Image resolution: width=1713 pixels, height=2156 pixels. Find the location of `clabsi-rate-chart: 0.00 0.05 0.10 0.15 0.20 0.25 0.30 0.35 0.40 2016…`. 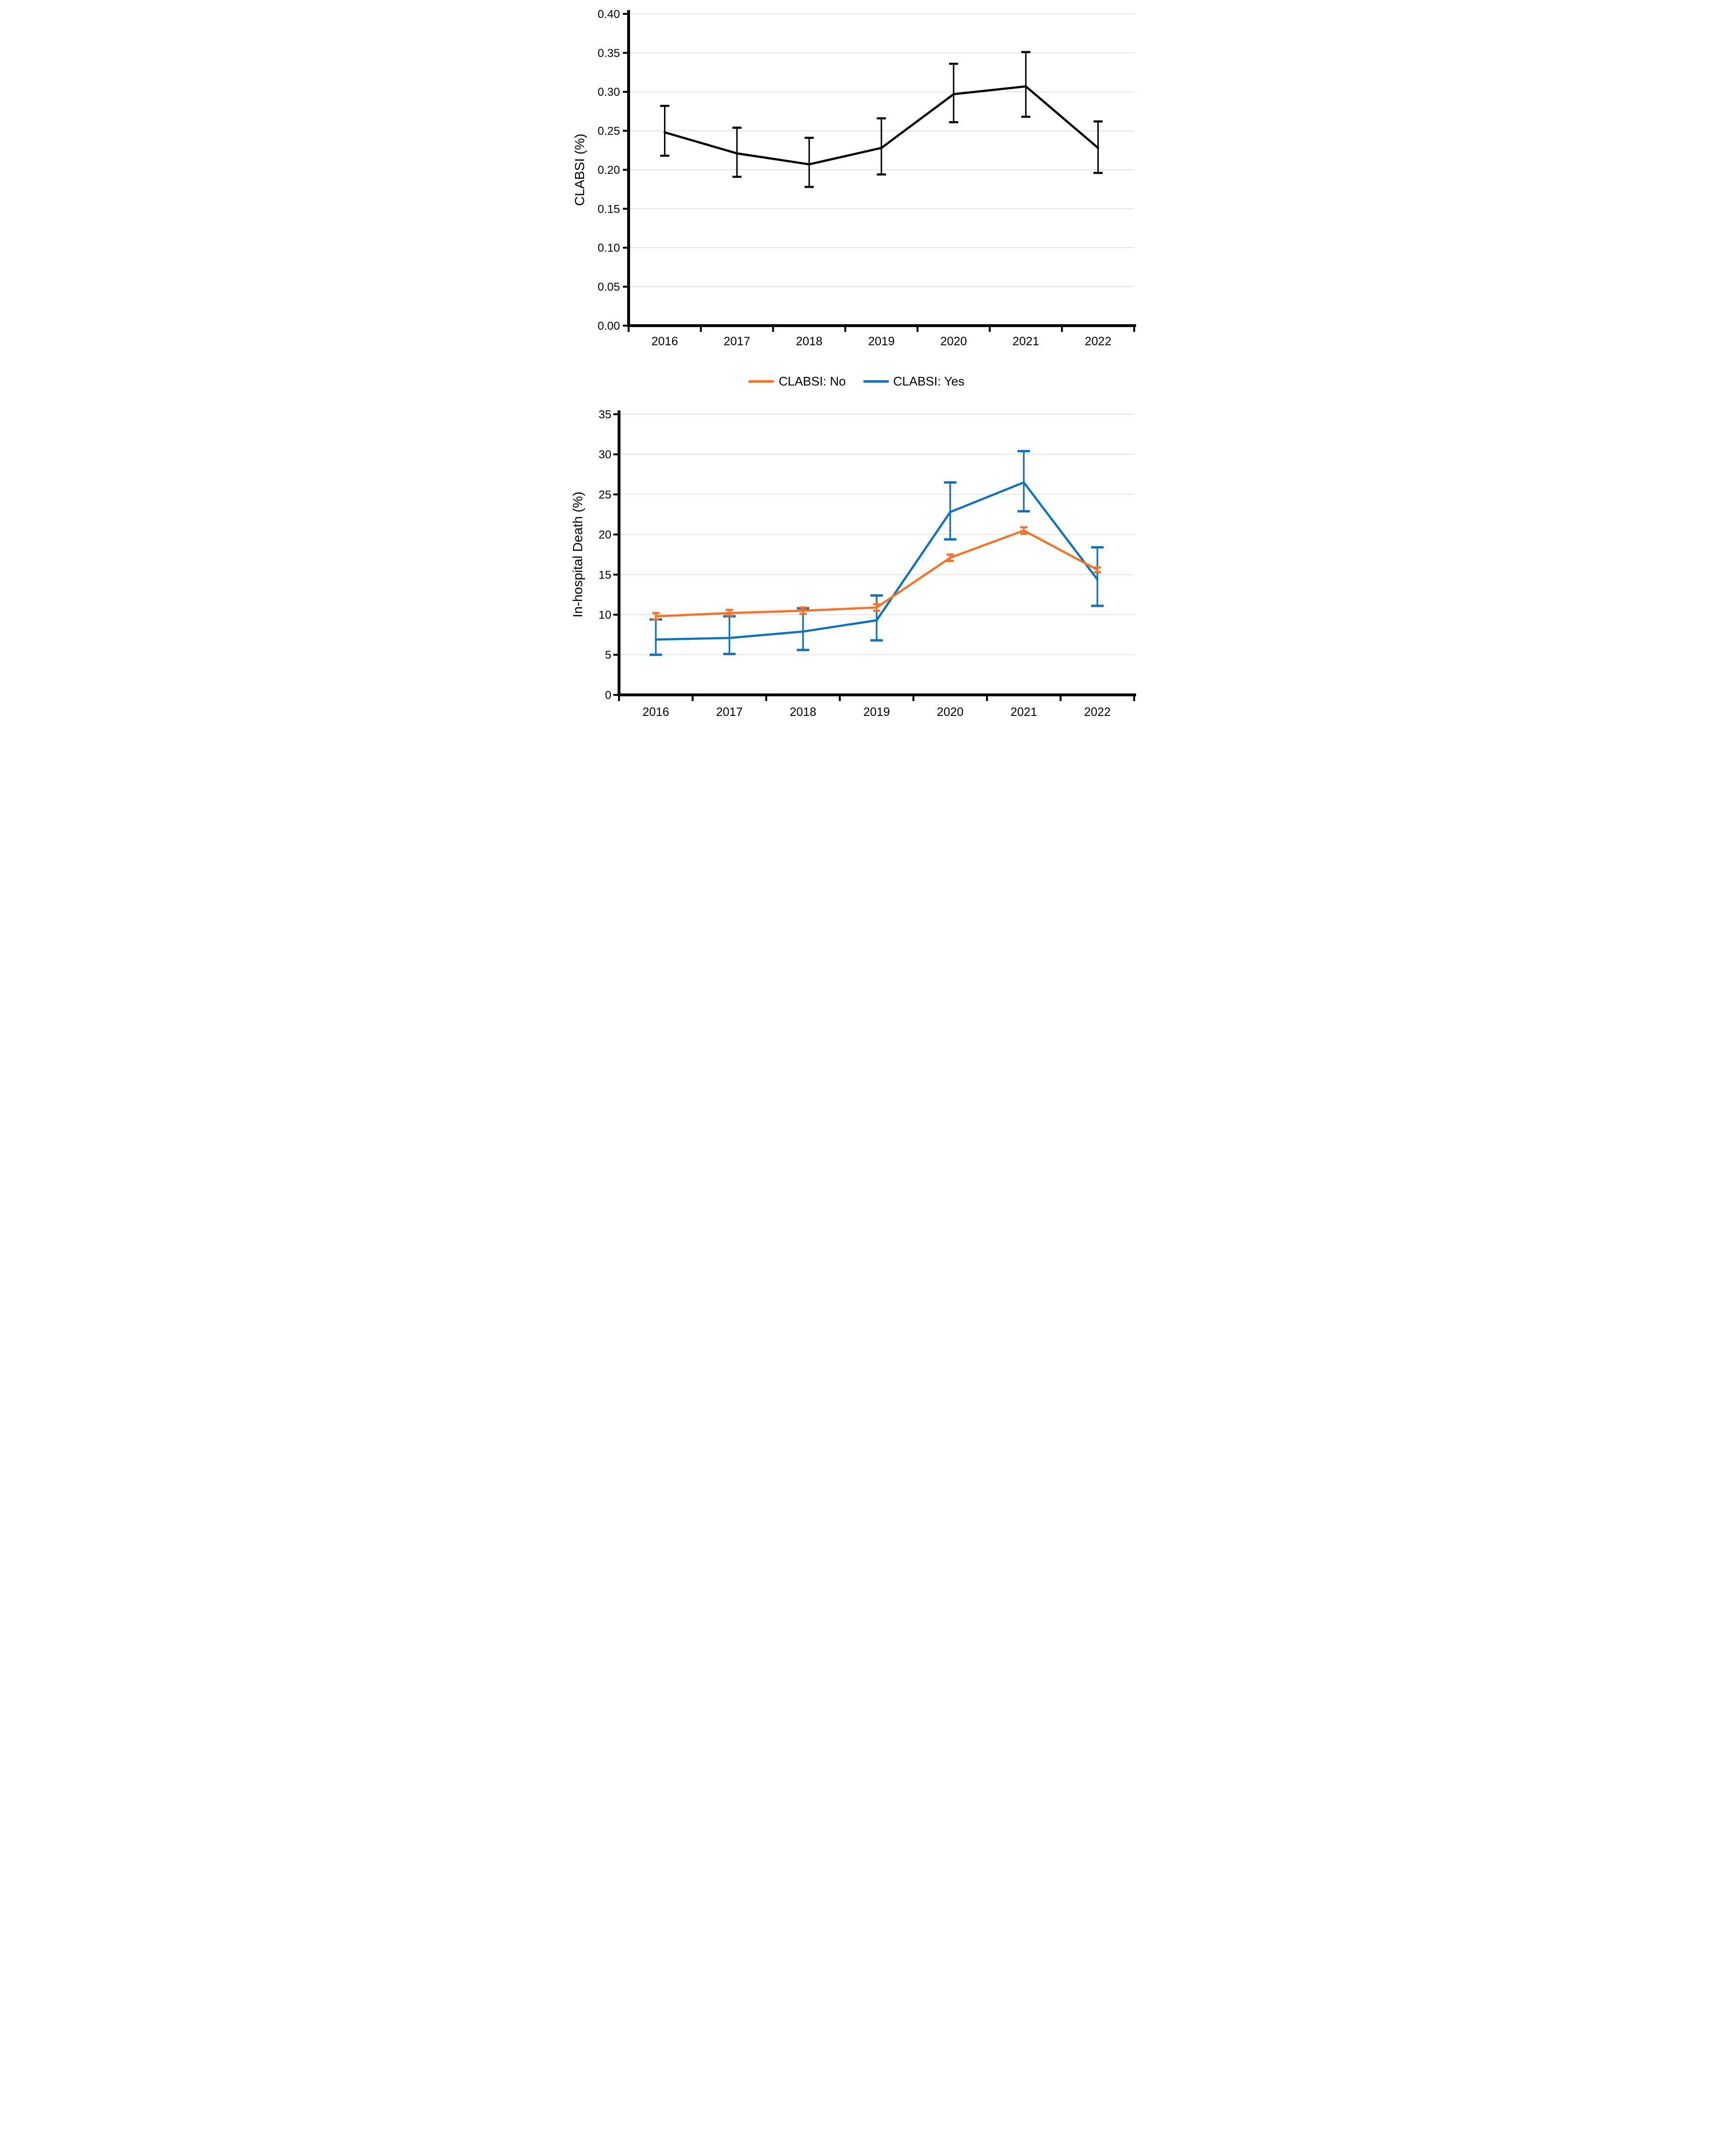

clabsi-rate-chart: 0.00 0.05 0.10 0.15 0.20 0.25 0.30 0.35 0.40 2016… is located at coordinates (856, 182).